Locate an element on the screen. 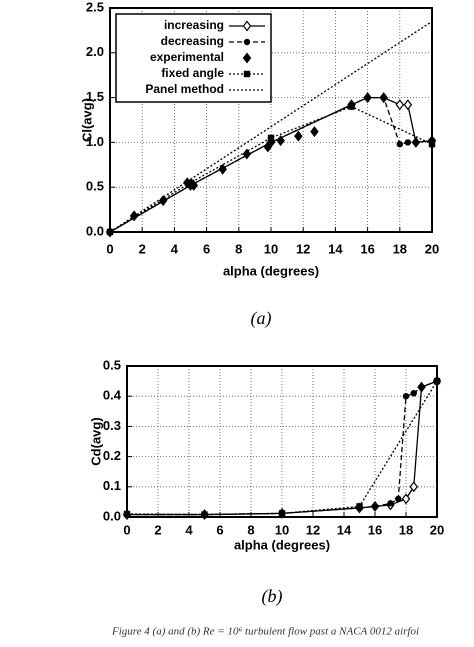 This screenshot has height=647, width=474. y-tick-label: 0.1 is located at coordinates (112, 485).